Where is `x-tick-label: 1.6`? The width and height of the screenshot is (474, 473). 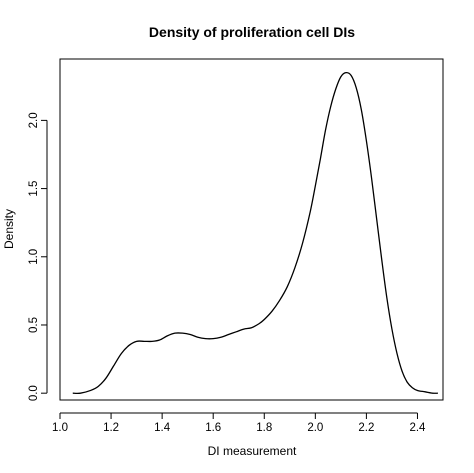
x-tick-label: 1.6 is located at coordinates (213, 428).